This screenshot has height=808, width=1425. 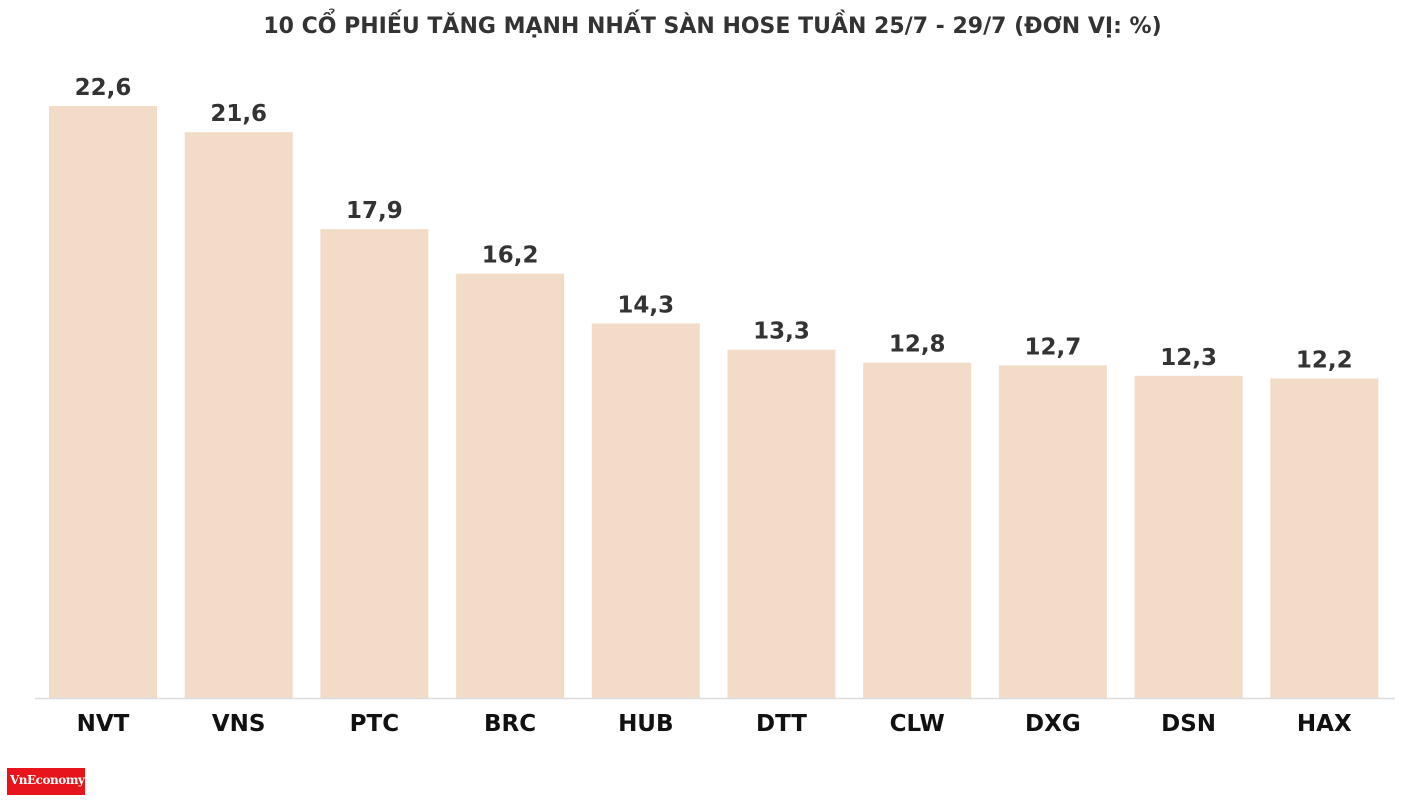 What do you see at coordinates (1053, 724) in the screenshot?
I see `x-tick-label: DXG` at bounding box center [1053, 724].